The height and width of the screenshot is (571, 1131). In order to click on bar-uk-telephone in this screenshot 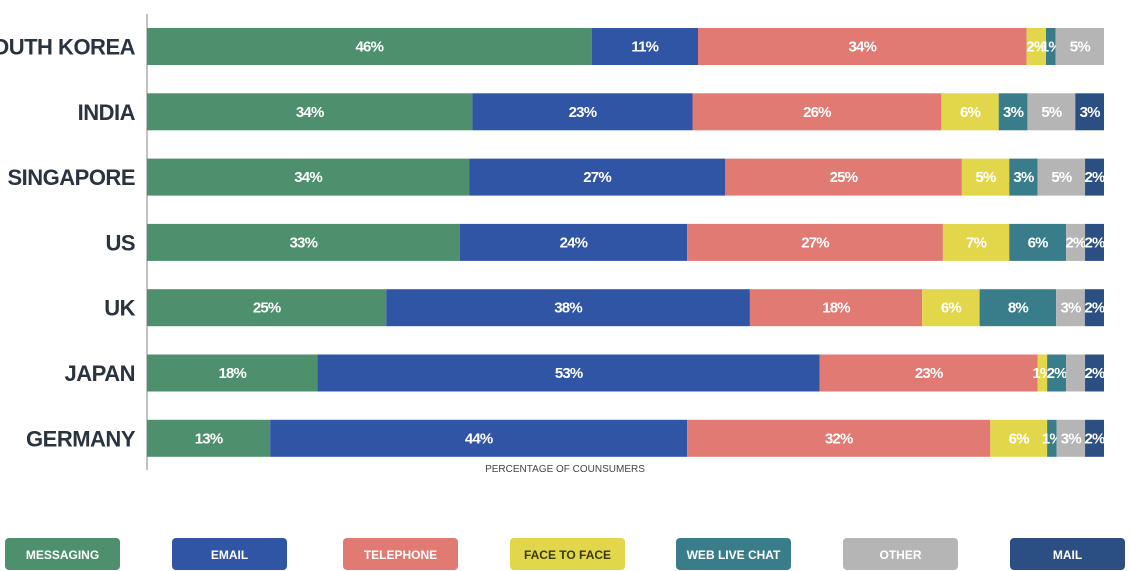, I will do `click(836, 308)`.